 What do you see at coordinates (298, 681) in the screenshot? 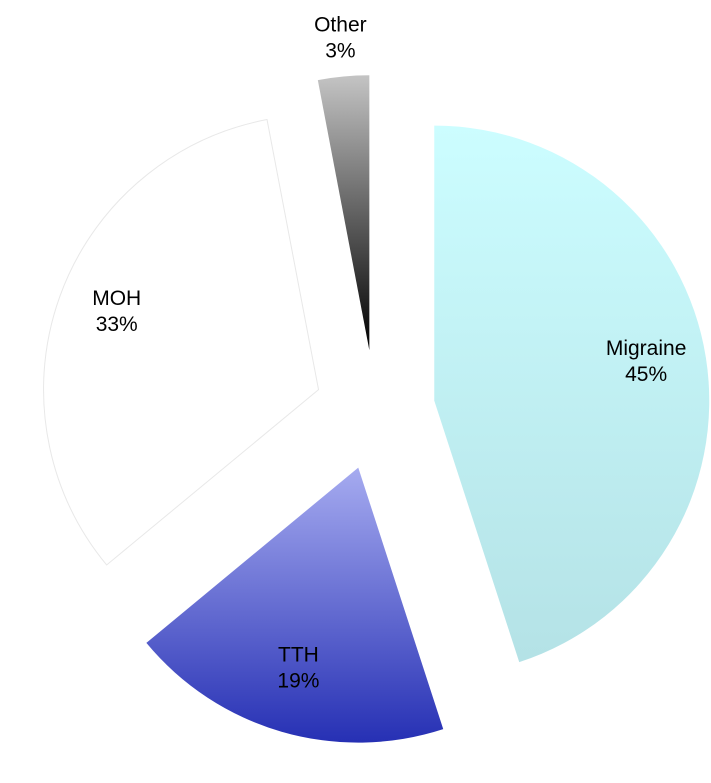
I see `slice-value: 19%` at bounding box center [298, 681].